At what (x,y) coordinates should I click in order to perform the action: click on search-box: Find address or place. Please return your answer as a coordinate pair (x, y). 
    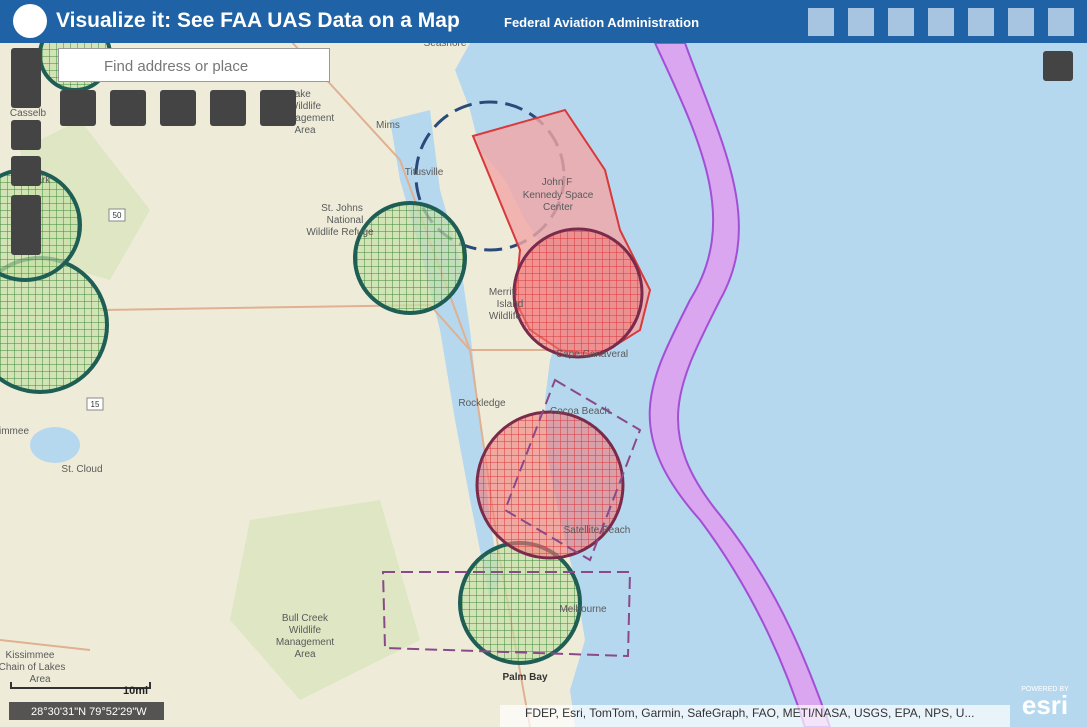
    Looking at the image, I should click on (194, 65).